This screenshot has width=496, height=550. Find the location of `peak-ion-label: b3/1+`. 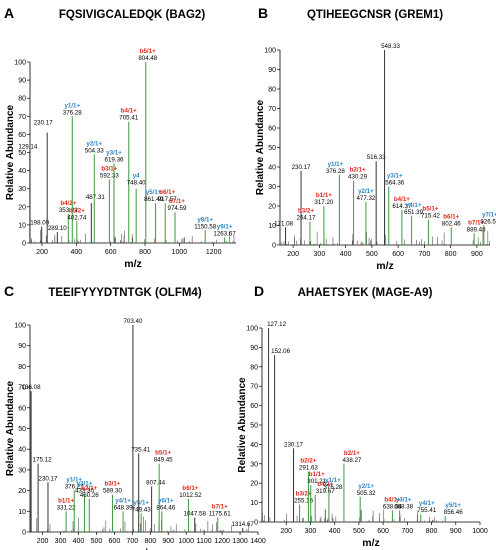

peak-ion-label: b3/1+ is located at coordinates (109, 169).